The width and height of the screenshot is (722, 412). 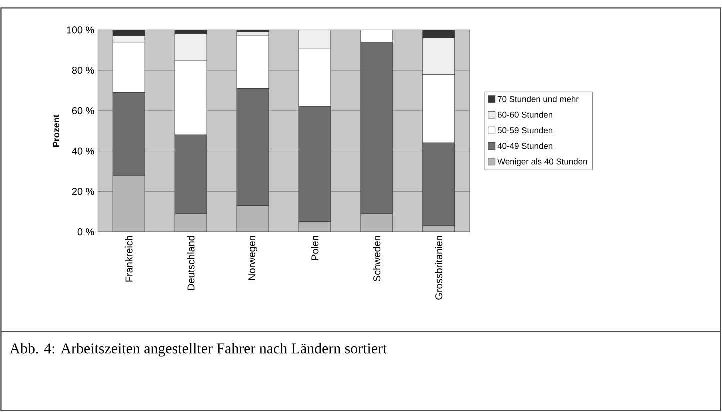 What do you see at coordinates (199, 350) in the screenshot?
I see `caption: Abb. 4: Arbeitszeiten angestellter Fahrer nach Ländern sortiert` at bounding box center [199, 350].